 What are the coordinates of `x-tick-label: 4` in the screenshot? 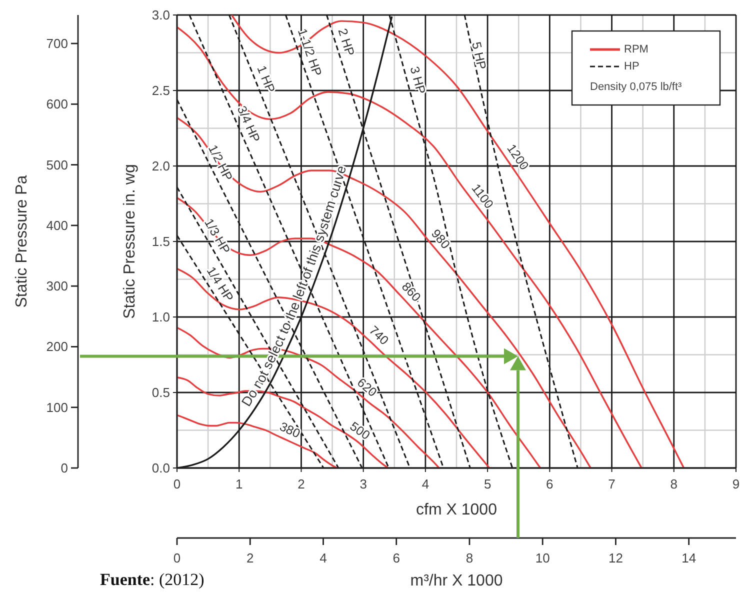 It's located at (426, 484).